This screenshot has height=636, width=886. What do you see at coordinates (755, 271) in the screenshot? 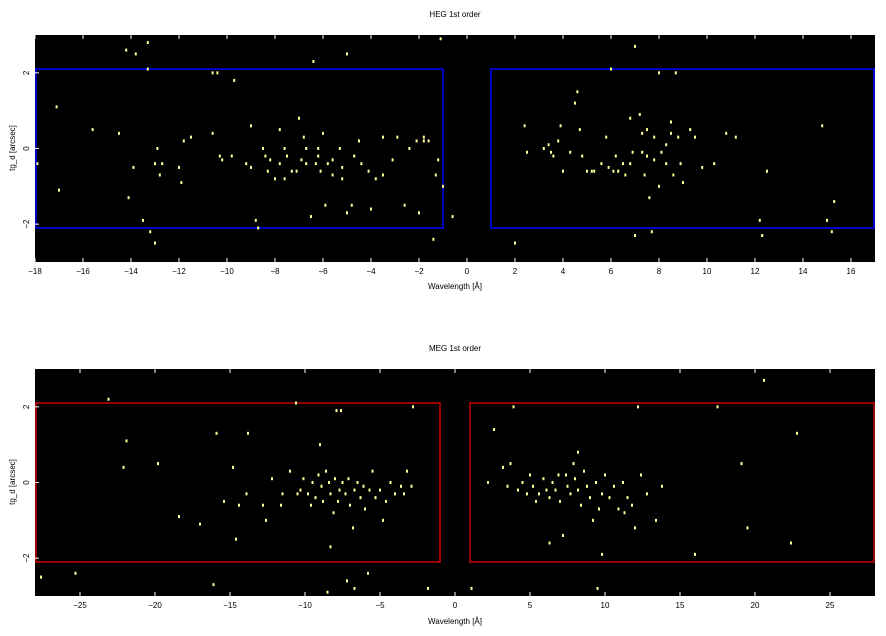
I see `heg-x-tick-label: 12` at bounding box center [755, 271].